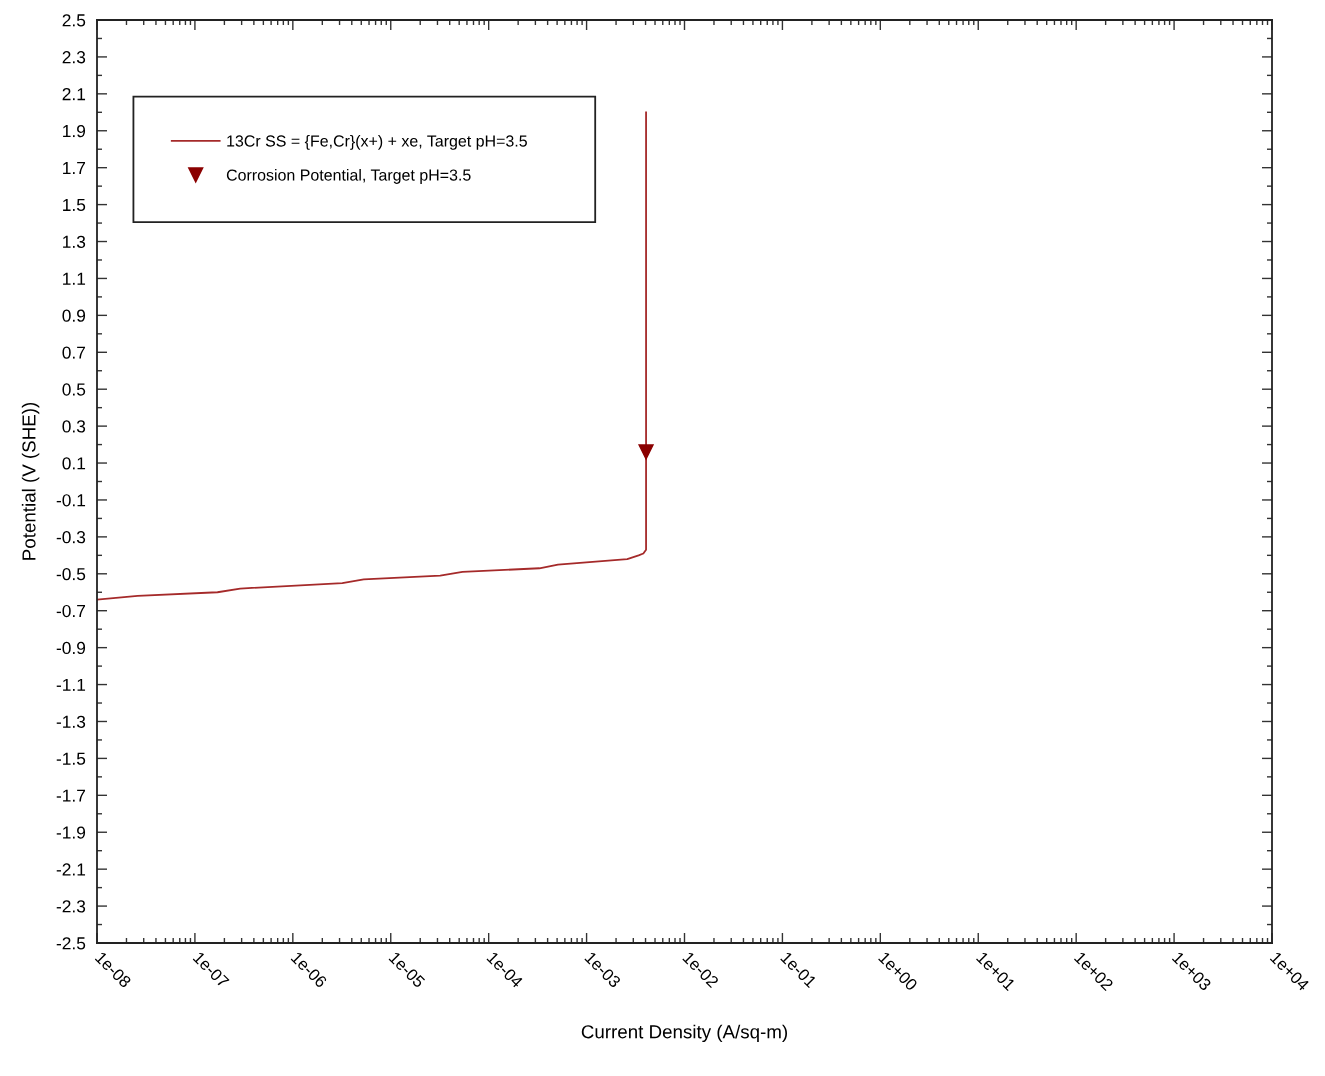 This screenshot has width=1325, height=1076. Describe the element at coordinates (71, 684) in the screenshot. I see `y-tick-label: -1.1` at that location.